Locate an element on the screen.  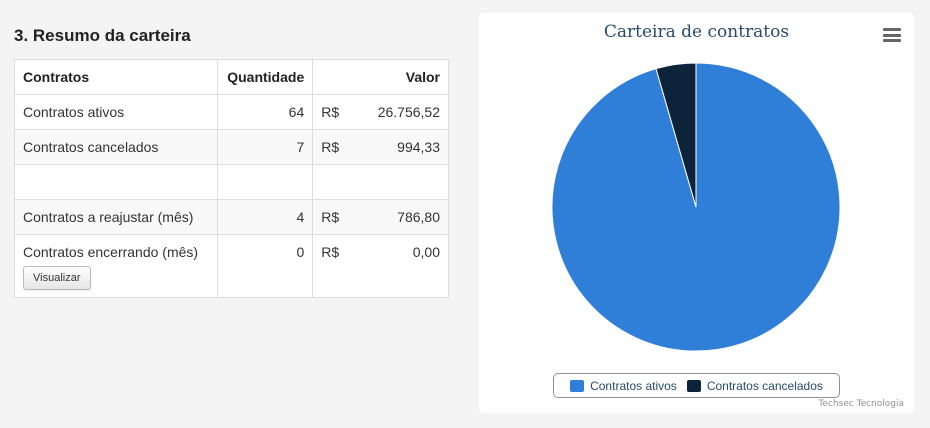
row-value: R$ 994,33 is located at coordinates (380, 147).